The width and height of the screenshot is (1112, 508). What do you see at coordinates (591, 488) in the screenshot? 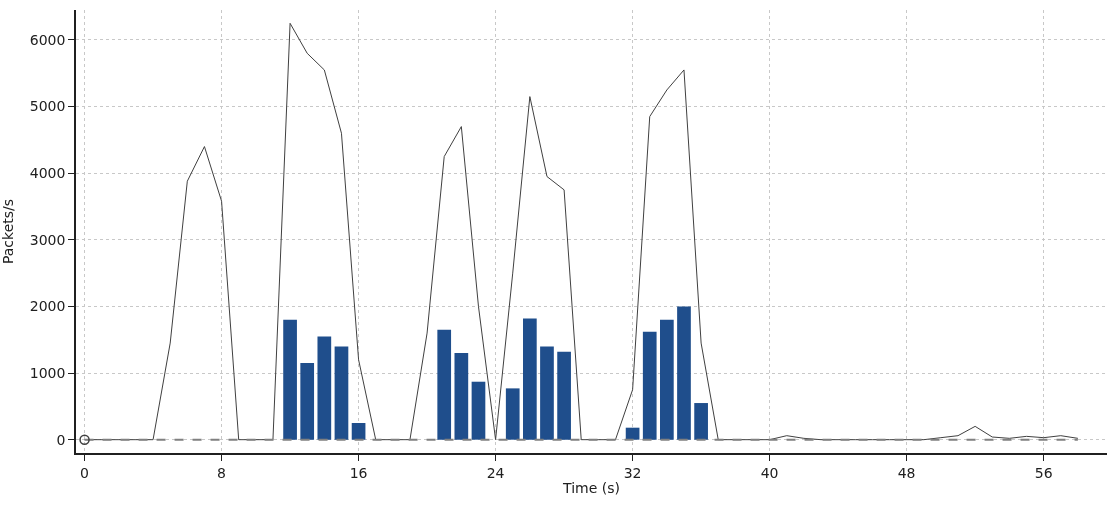
I see `x-axis-title: Time (s)` at bounding box center [591, 488].